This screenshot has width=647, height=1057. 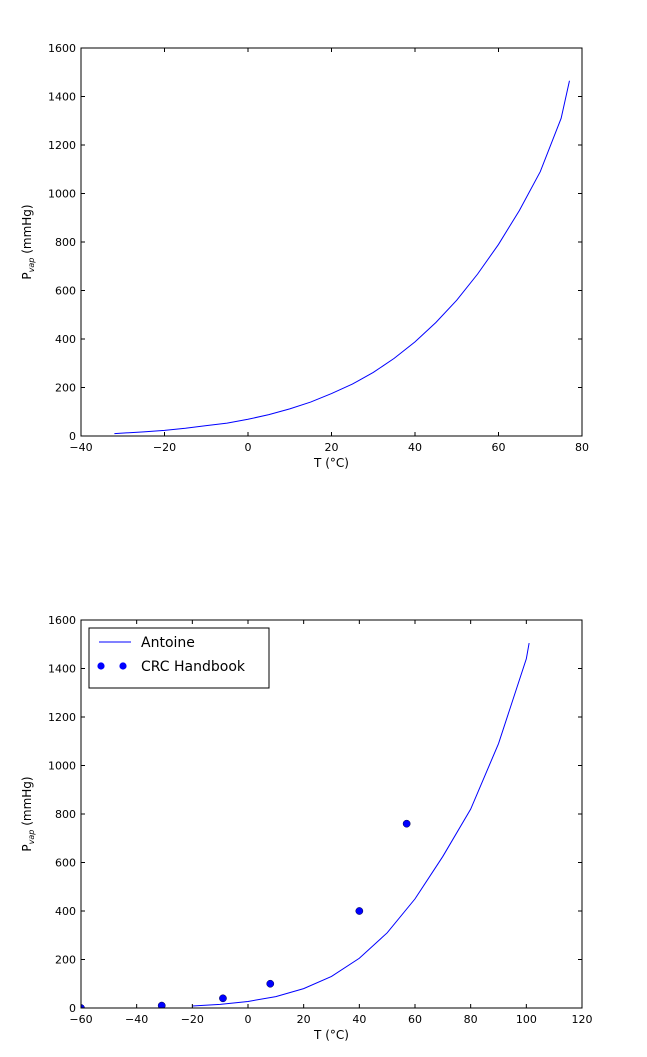 I want to click on x-tick-label: 100, so click(x=526, y=1019).